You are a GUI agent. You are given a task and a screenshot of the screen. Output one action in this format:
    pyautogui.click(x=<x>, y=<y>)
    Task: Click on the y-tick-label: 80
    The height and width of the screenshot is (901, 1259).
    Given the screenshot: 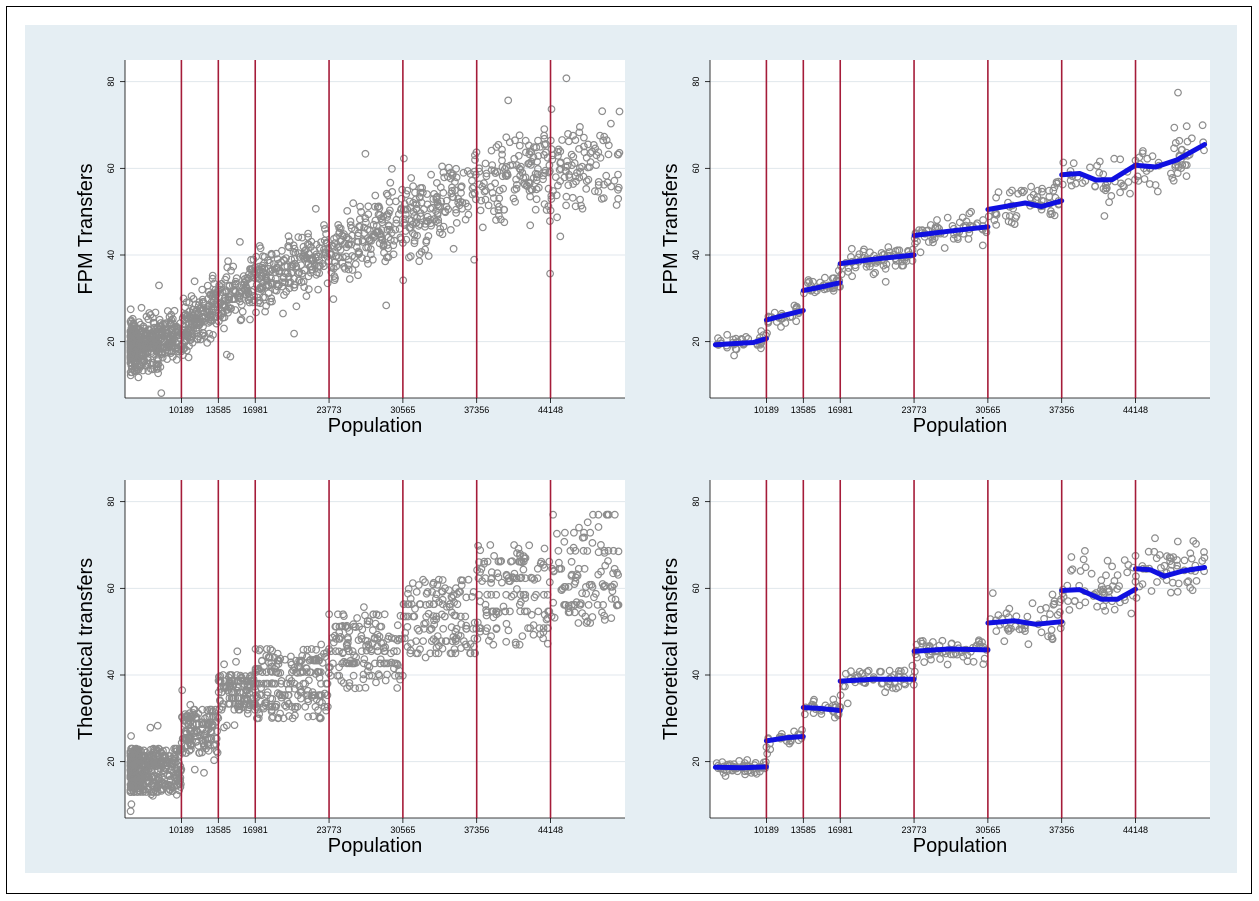 What is the action you would take?
    pyautogui.click(x=696, y=82)
    